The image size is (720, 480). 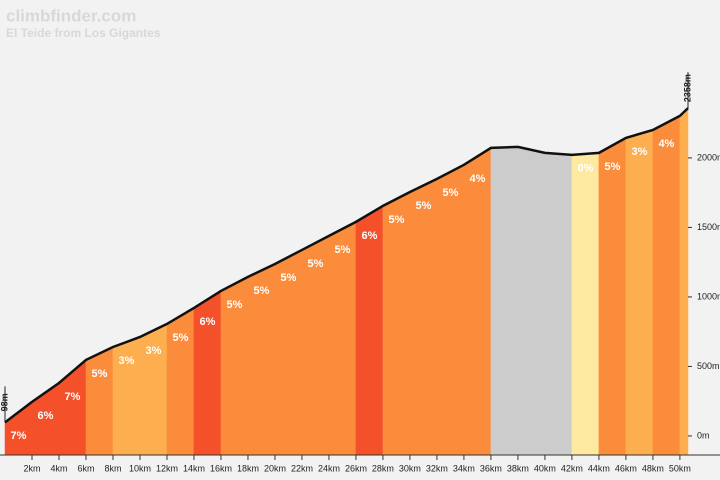 I want to click on y-tick-label: 500m, so click(x=708, y=366).